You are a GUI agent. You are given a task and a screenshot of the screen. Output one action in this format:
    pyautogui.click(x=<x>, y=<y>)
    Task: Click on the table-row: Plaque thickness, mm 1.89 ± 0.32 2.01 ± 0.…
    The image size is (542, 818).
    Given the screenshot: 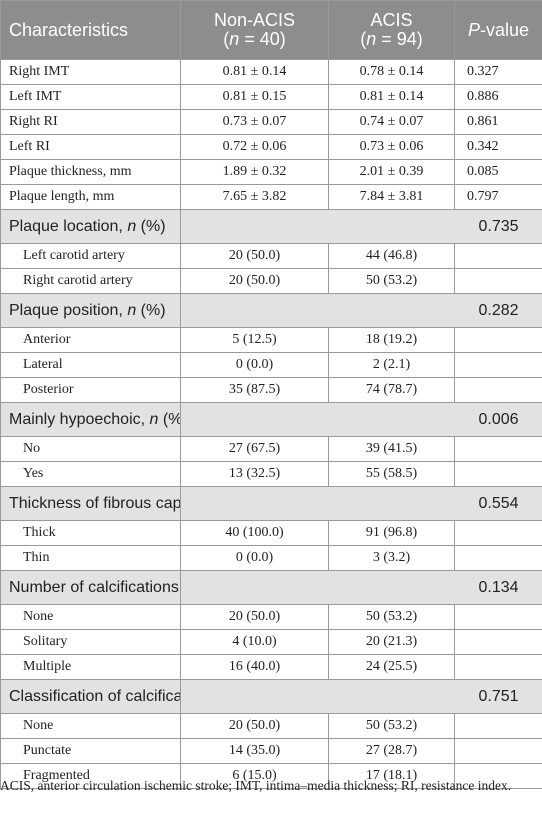 What is the action you would take?
    pyautogui.click(x=271, y=172)
    